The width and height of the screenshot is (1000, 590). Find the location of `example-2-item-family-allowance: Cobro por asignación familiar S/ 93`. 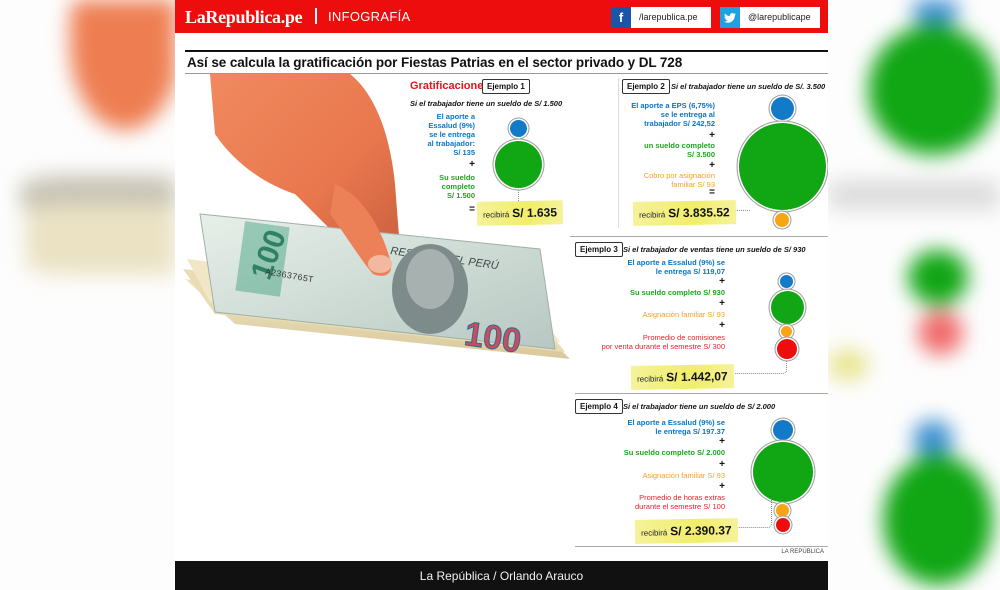

example-2-item-family-allowance: Cobro por asignación familiar S/ 93 is located at coordinates (679, 180).